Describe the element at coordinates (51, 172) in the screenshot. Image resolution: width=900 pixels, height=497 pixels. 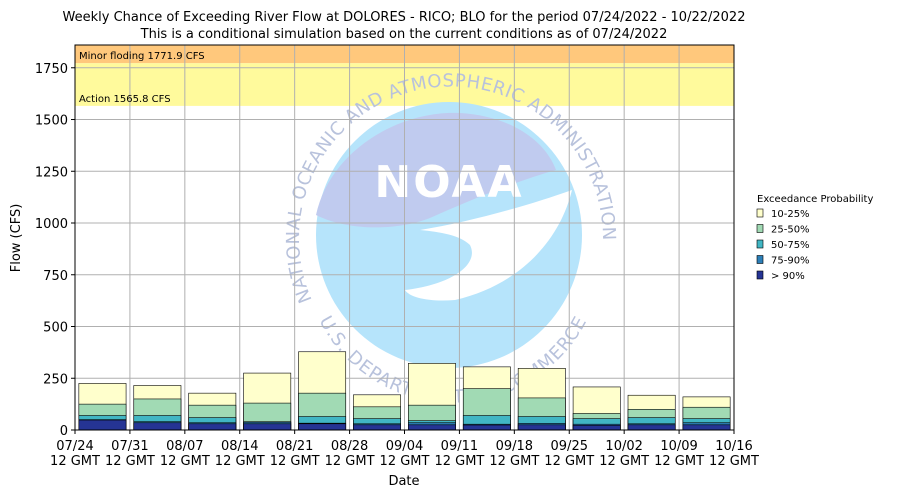
I see `y-tick-label-5: 1250` at that location.